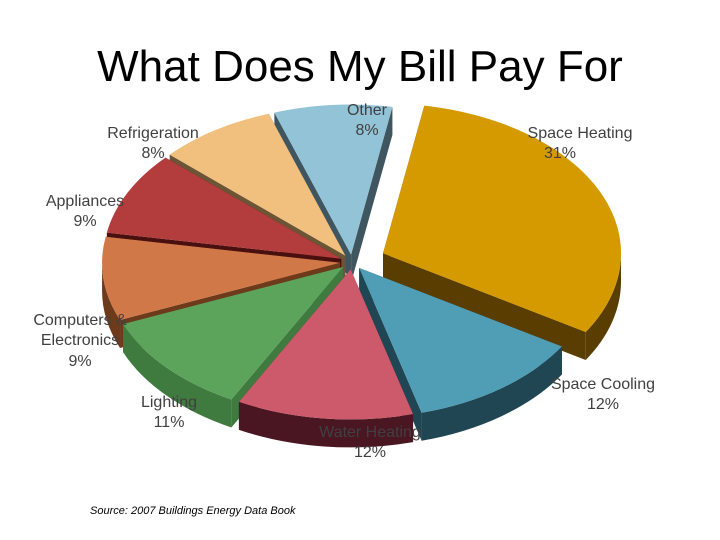 The width and height of the screenshot is (720, 540). Describe the element at coordinates (367, 110) in the screenshot. I see `slice-name-label: Other` at that location.